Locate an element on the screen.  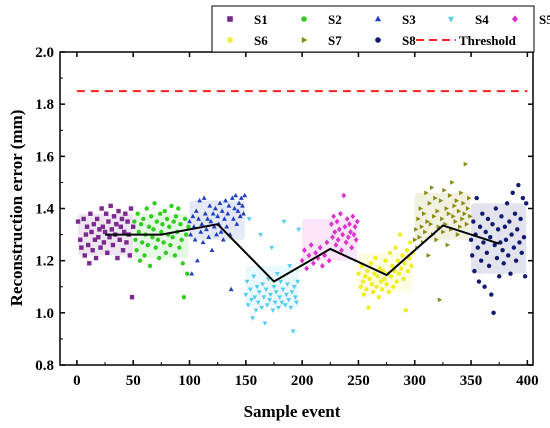
x-tick-label: 0 is located at coordinates (77, 381).